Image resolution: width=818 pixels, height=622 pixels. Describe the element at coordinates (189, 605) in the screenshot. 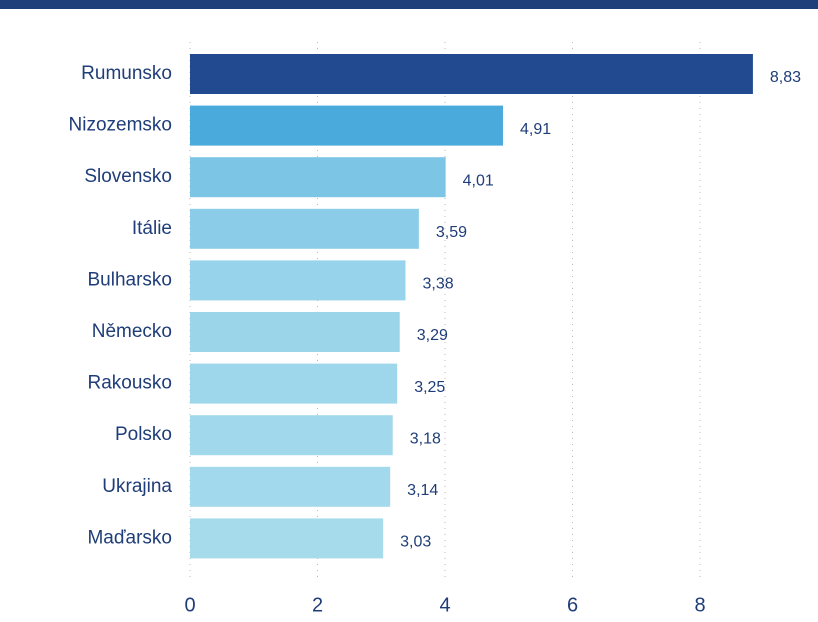

I see `x-tick-label: 0` at that location.